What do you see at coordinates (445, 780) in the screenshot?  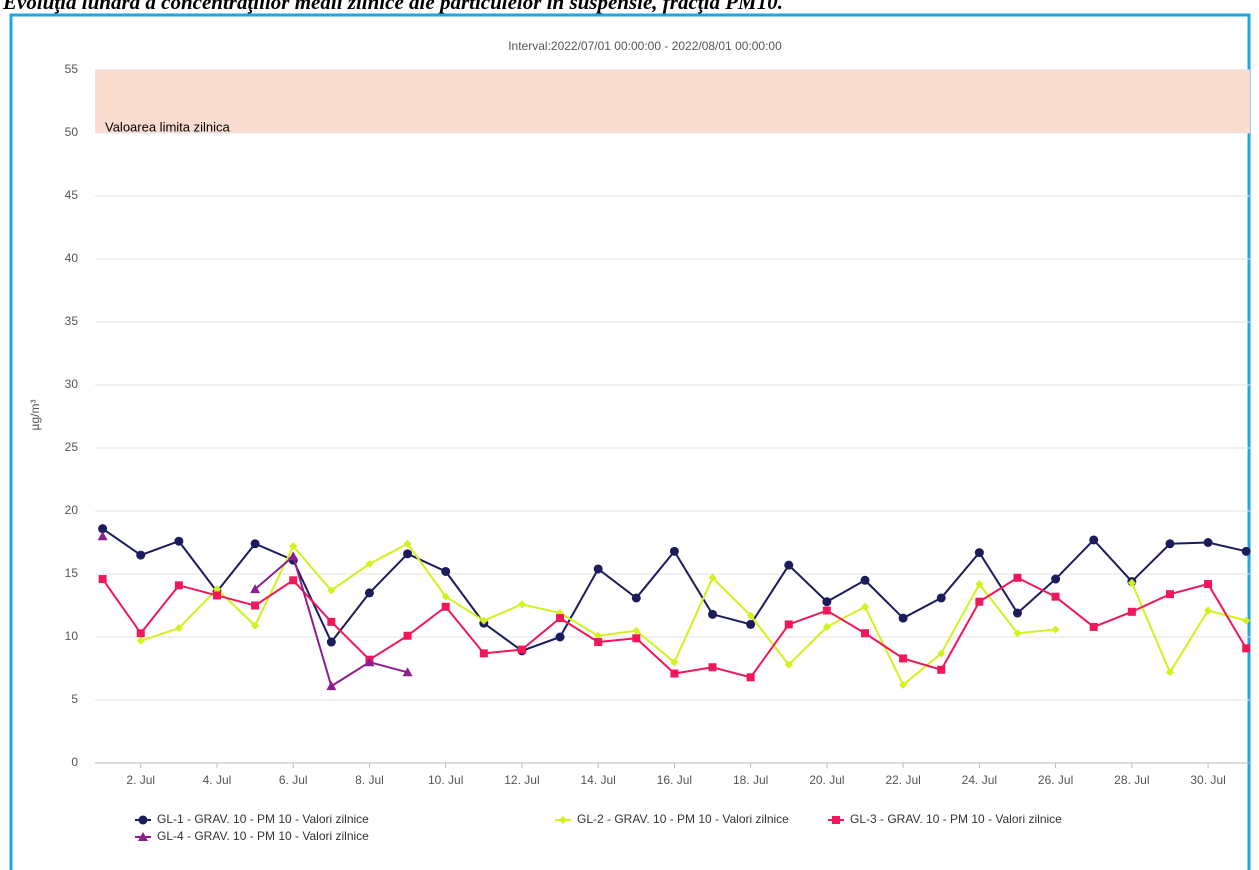 I see `x-tick-label: 10. Jul` at bounding box center [445, 780].